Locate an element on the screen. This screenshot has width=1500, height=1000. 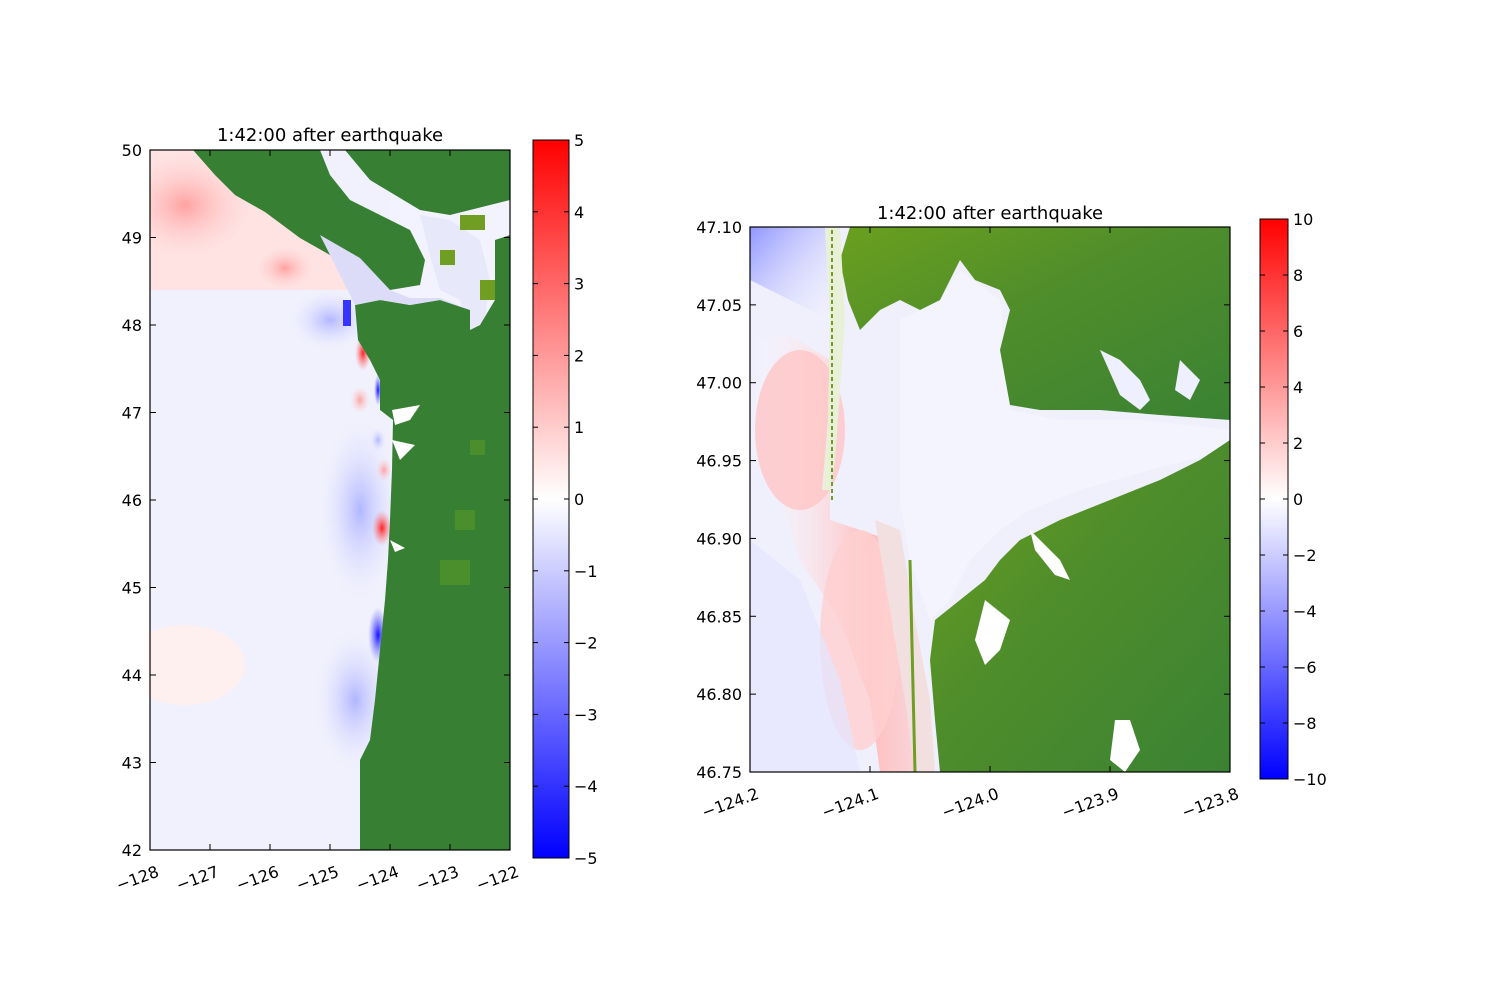
x-tick-label: −126 is located at coordinates (258, 878).